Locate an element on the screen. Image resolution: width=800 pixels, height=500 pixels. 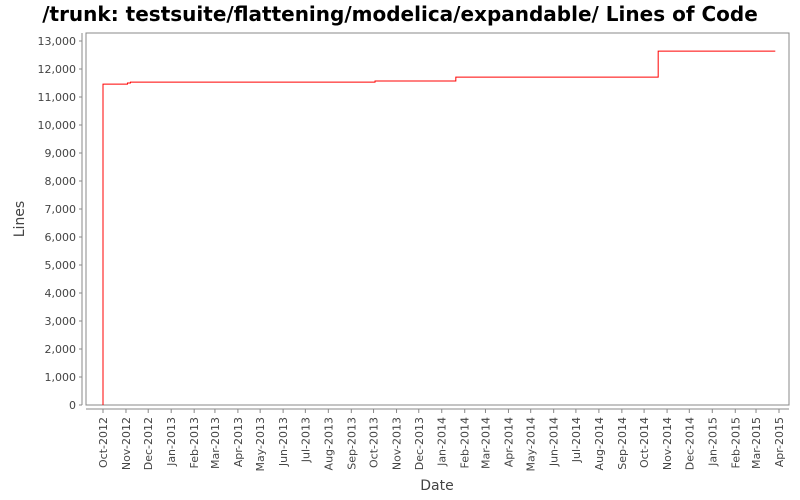
x-tick-label: Feb-2014 is located at coordinates (465, 442).